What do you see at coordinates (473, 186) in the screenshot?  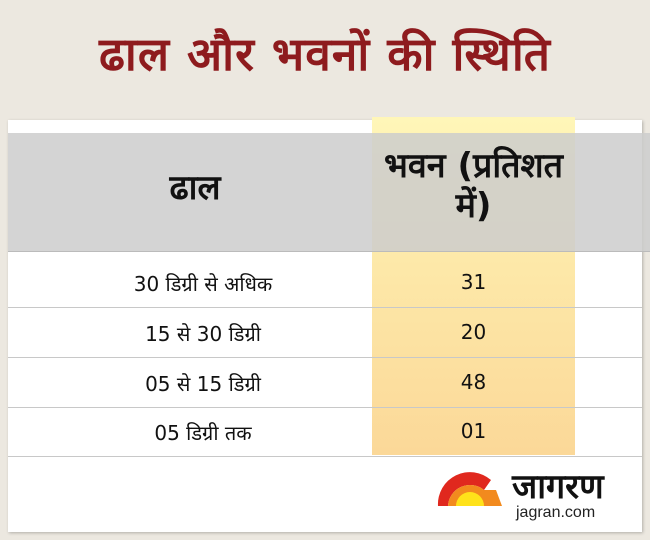 I see `column-header-buildings: भवन (प्रतिशत में)` at bounding box center [473, 186].